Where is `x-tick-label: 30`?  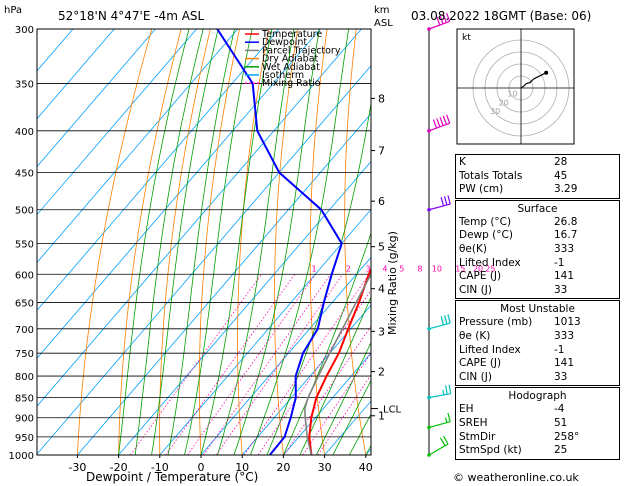 x-tick-label: 30 is located at coordinates (325, 467).